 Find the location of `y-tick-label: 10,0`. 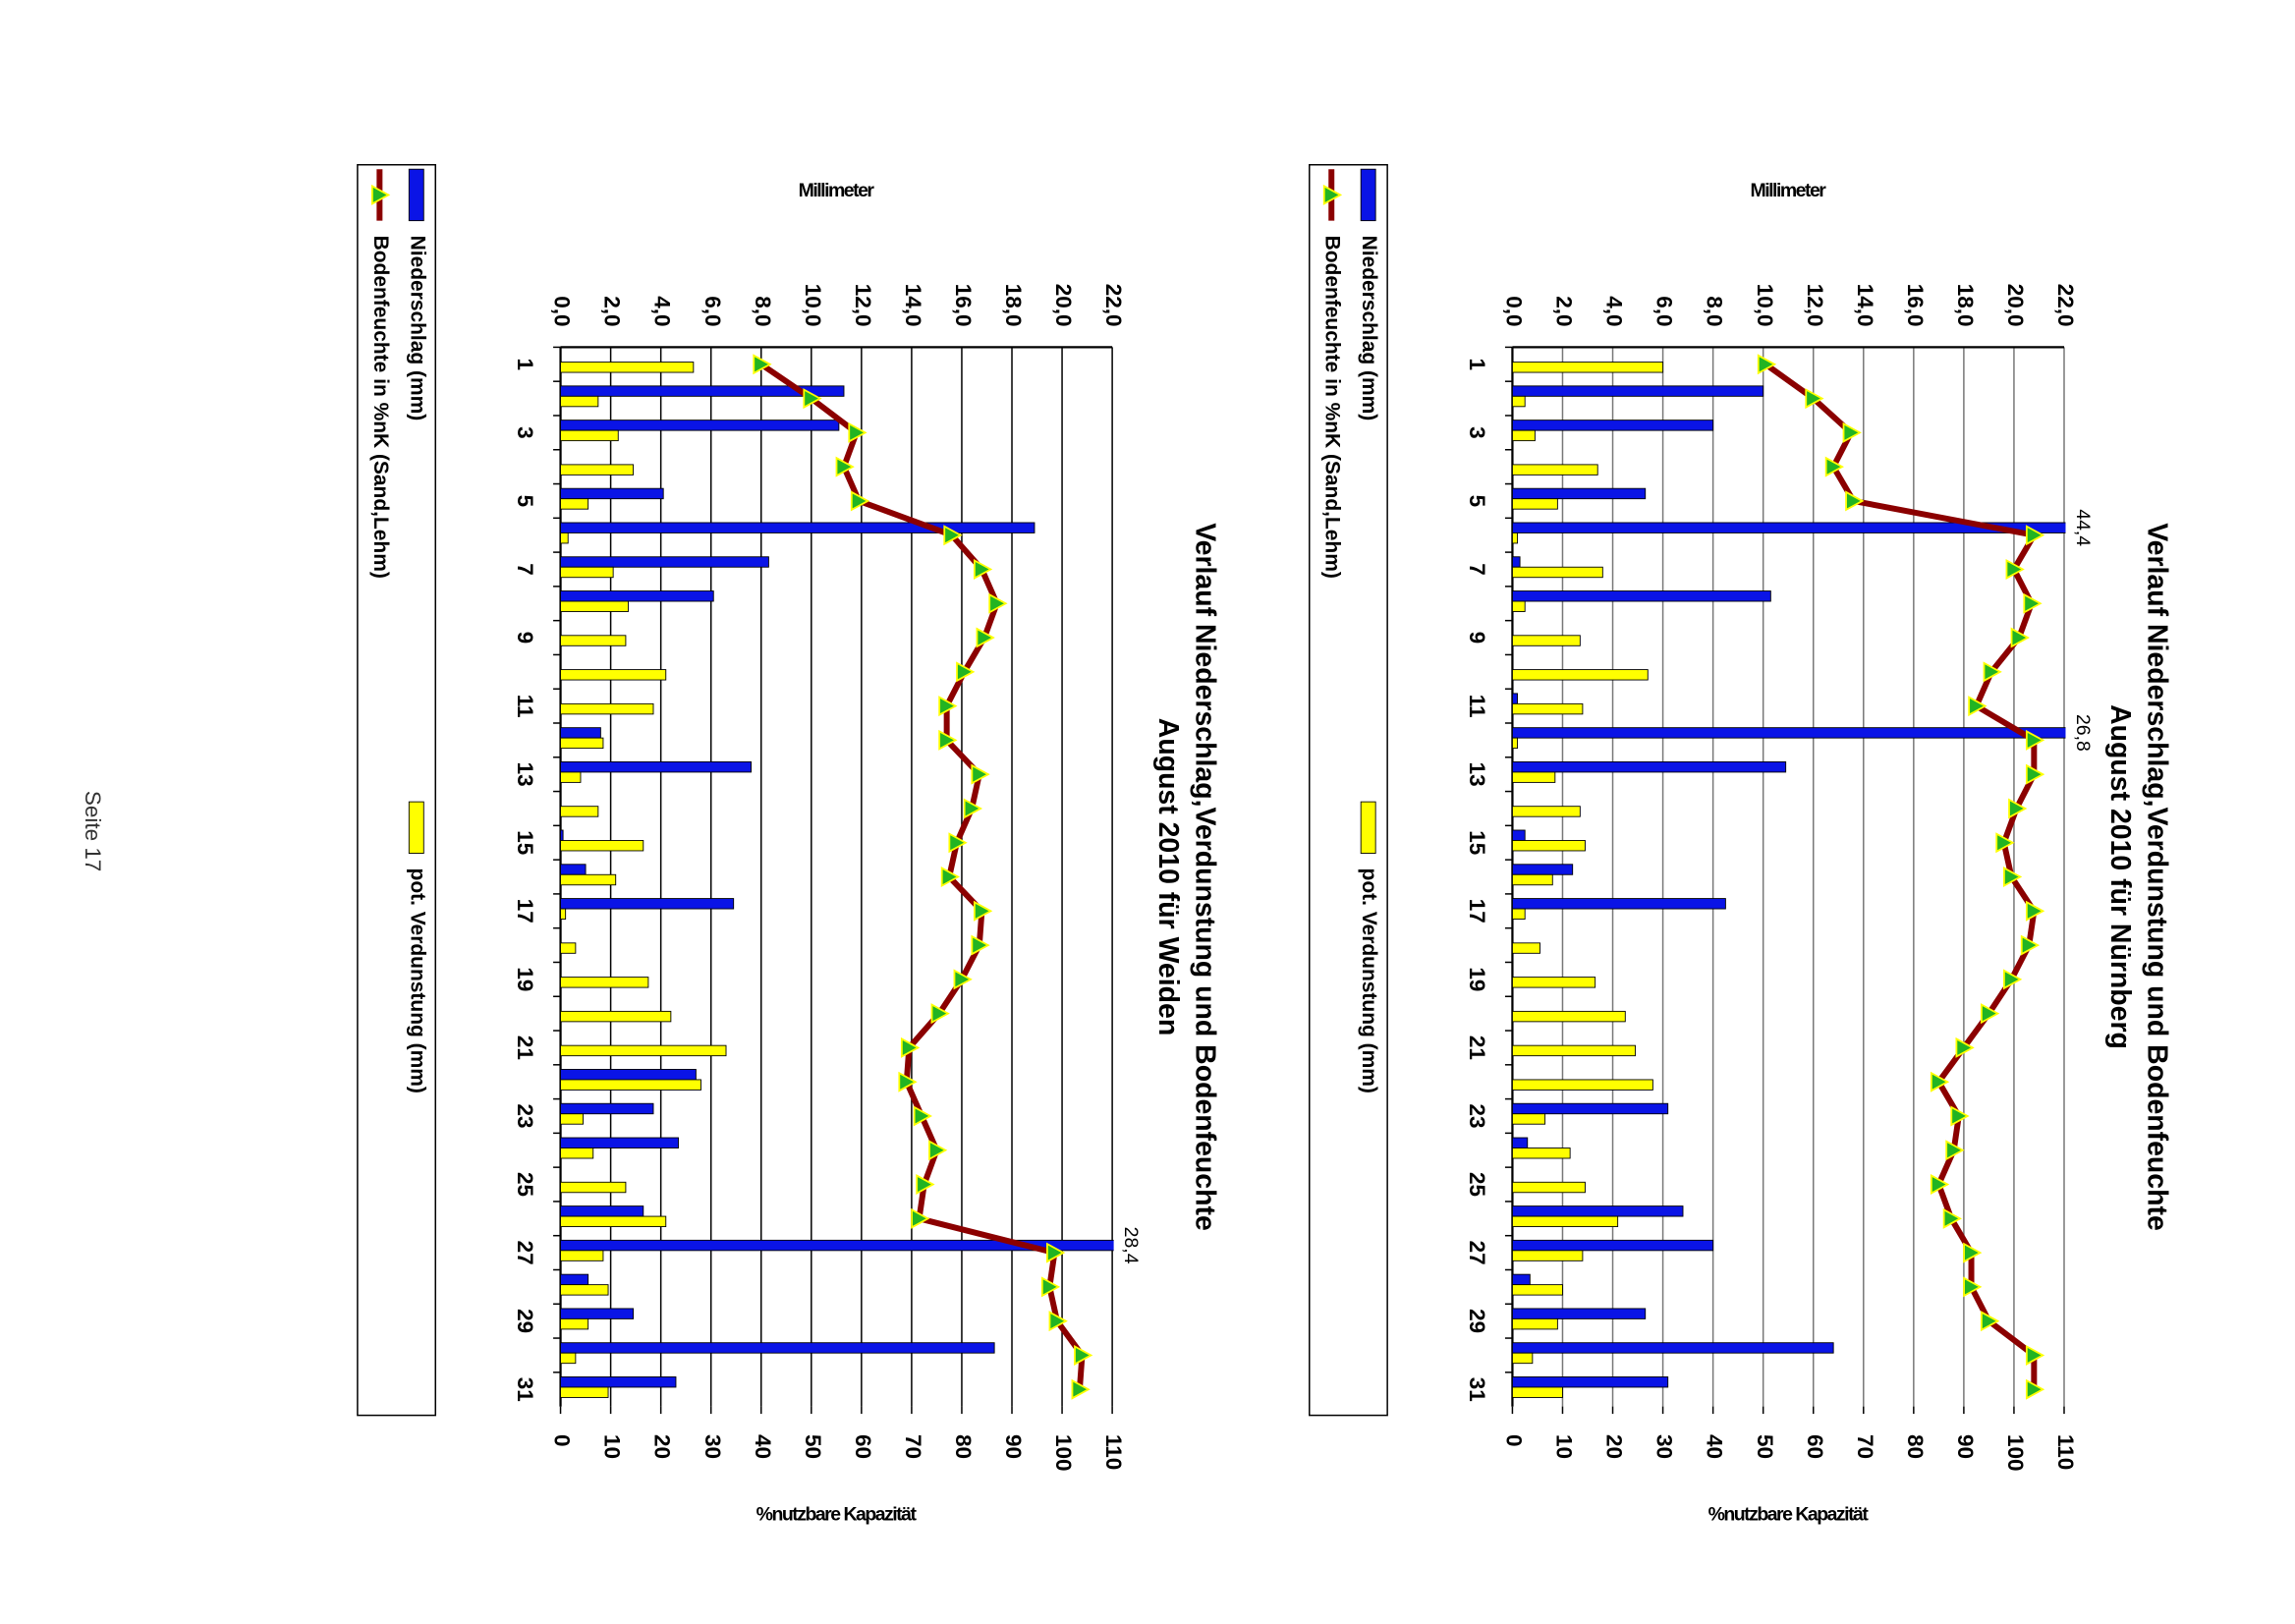

y-tick-label: 10,0 is located at coordinates (1765, 305).